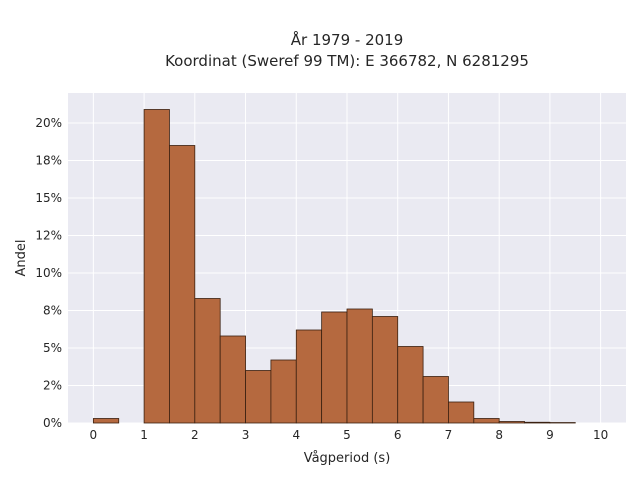  What do you see at coordinates (347, 458) in the screenshot?
I see `x-axis-label: Vågperiod (s)` at bounding box center [347, 458].